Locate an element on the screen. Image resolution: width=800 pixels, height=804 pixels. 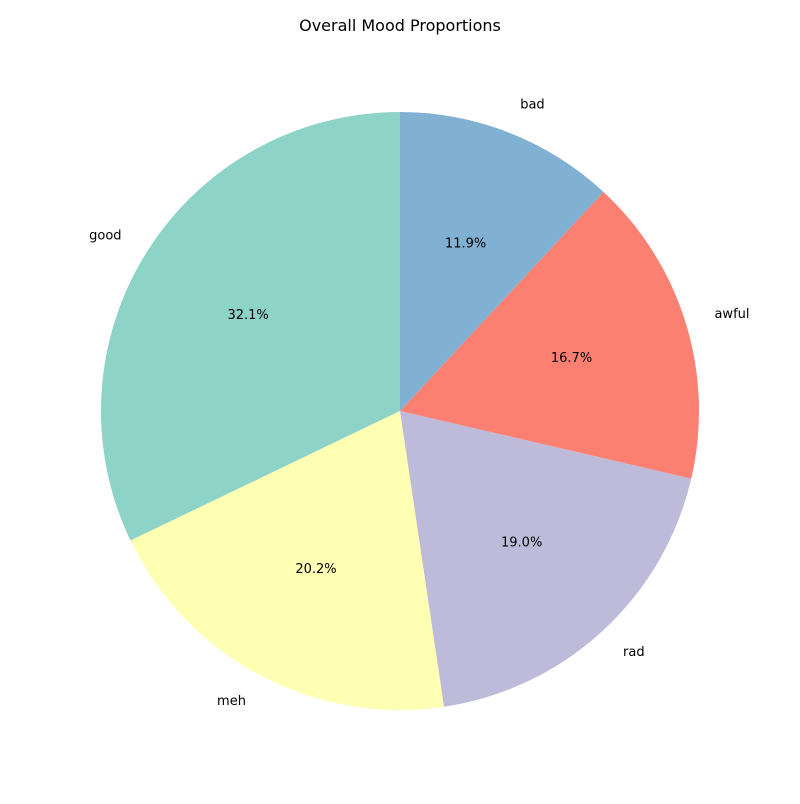
slice-label-rad: rad is located at coordinates (634, 652).